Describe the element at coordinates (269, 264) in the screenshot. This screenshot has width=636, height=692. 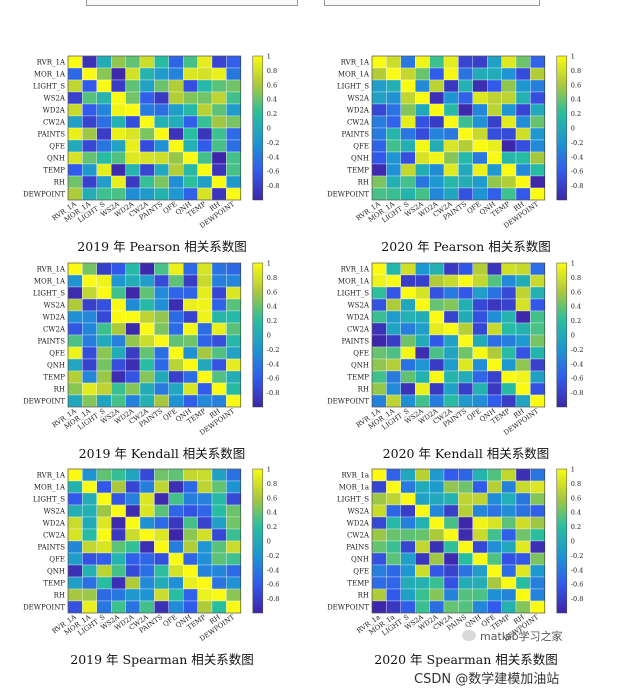
I see `colorbar-tick-label: 1` at that location.